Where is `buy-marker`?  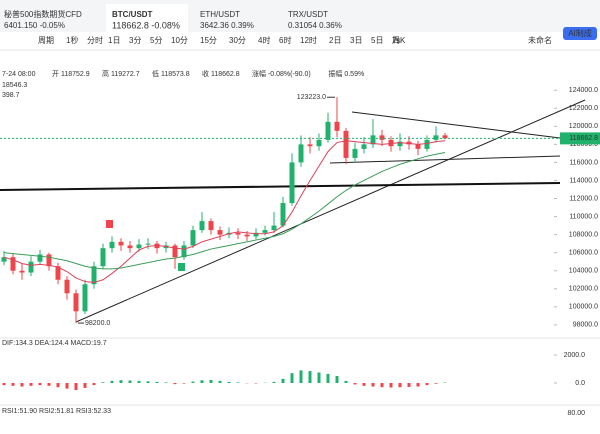 buy-marker is located at coordinates (109, 224).